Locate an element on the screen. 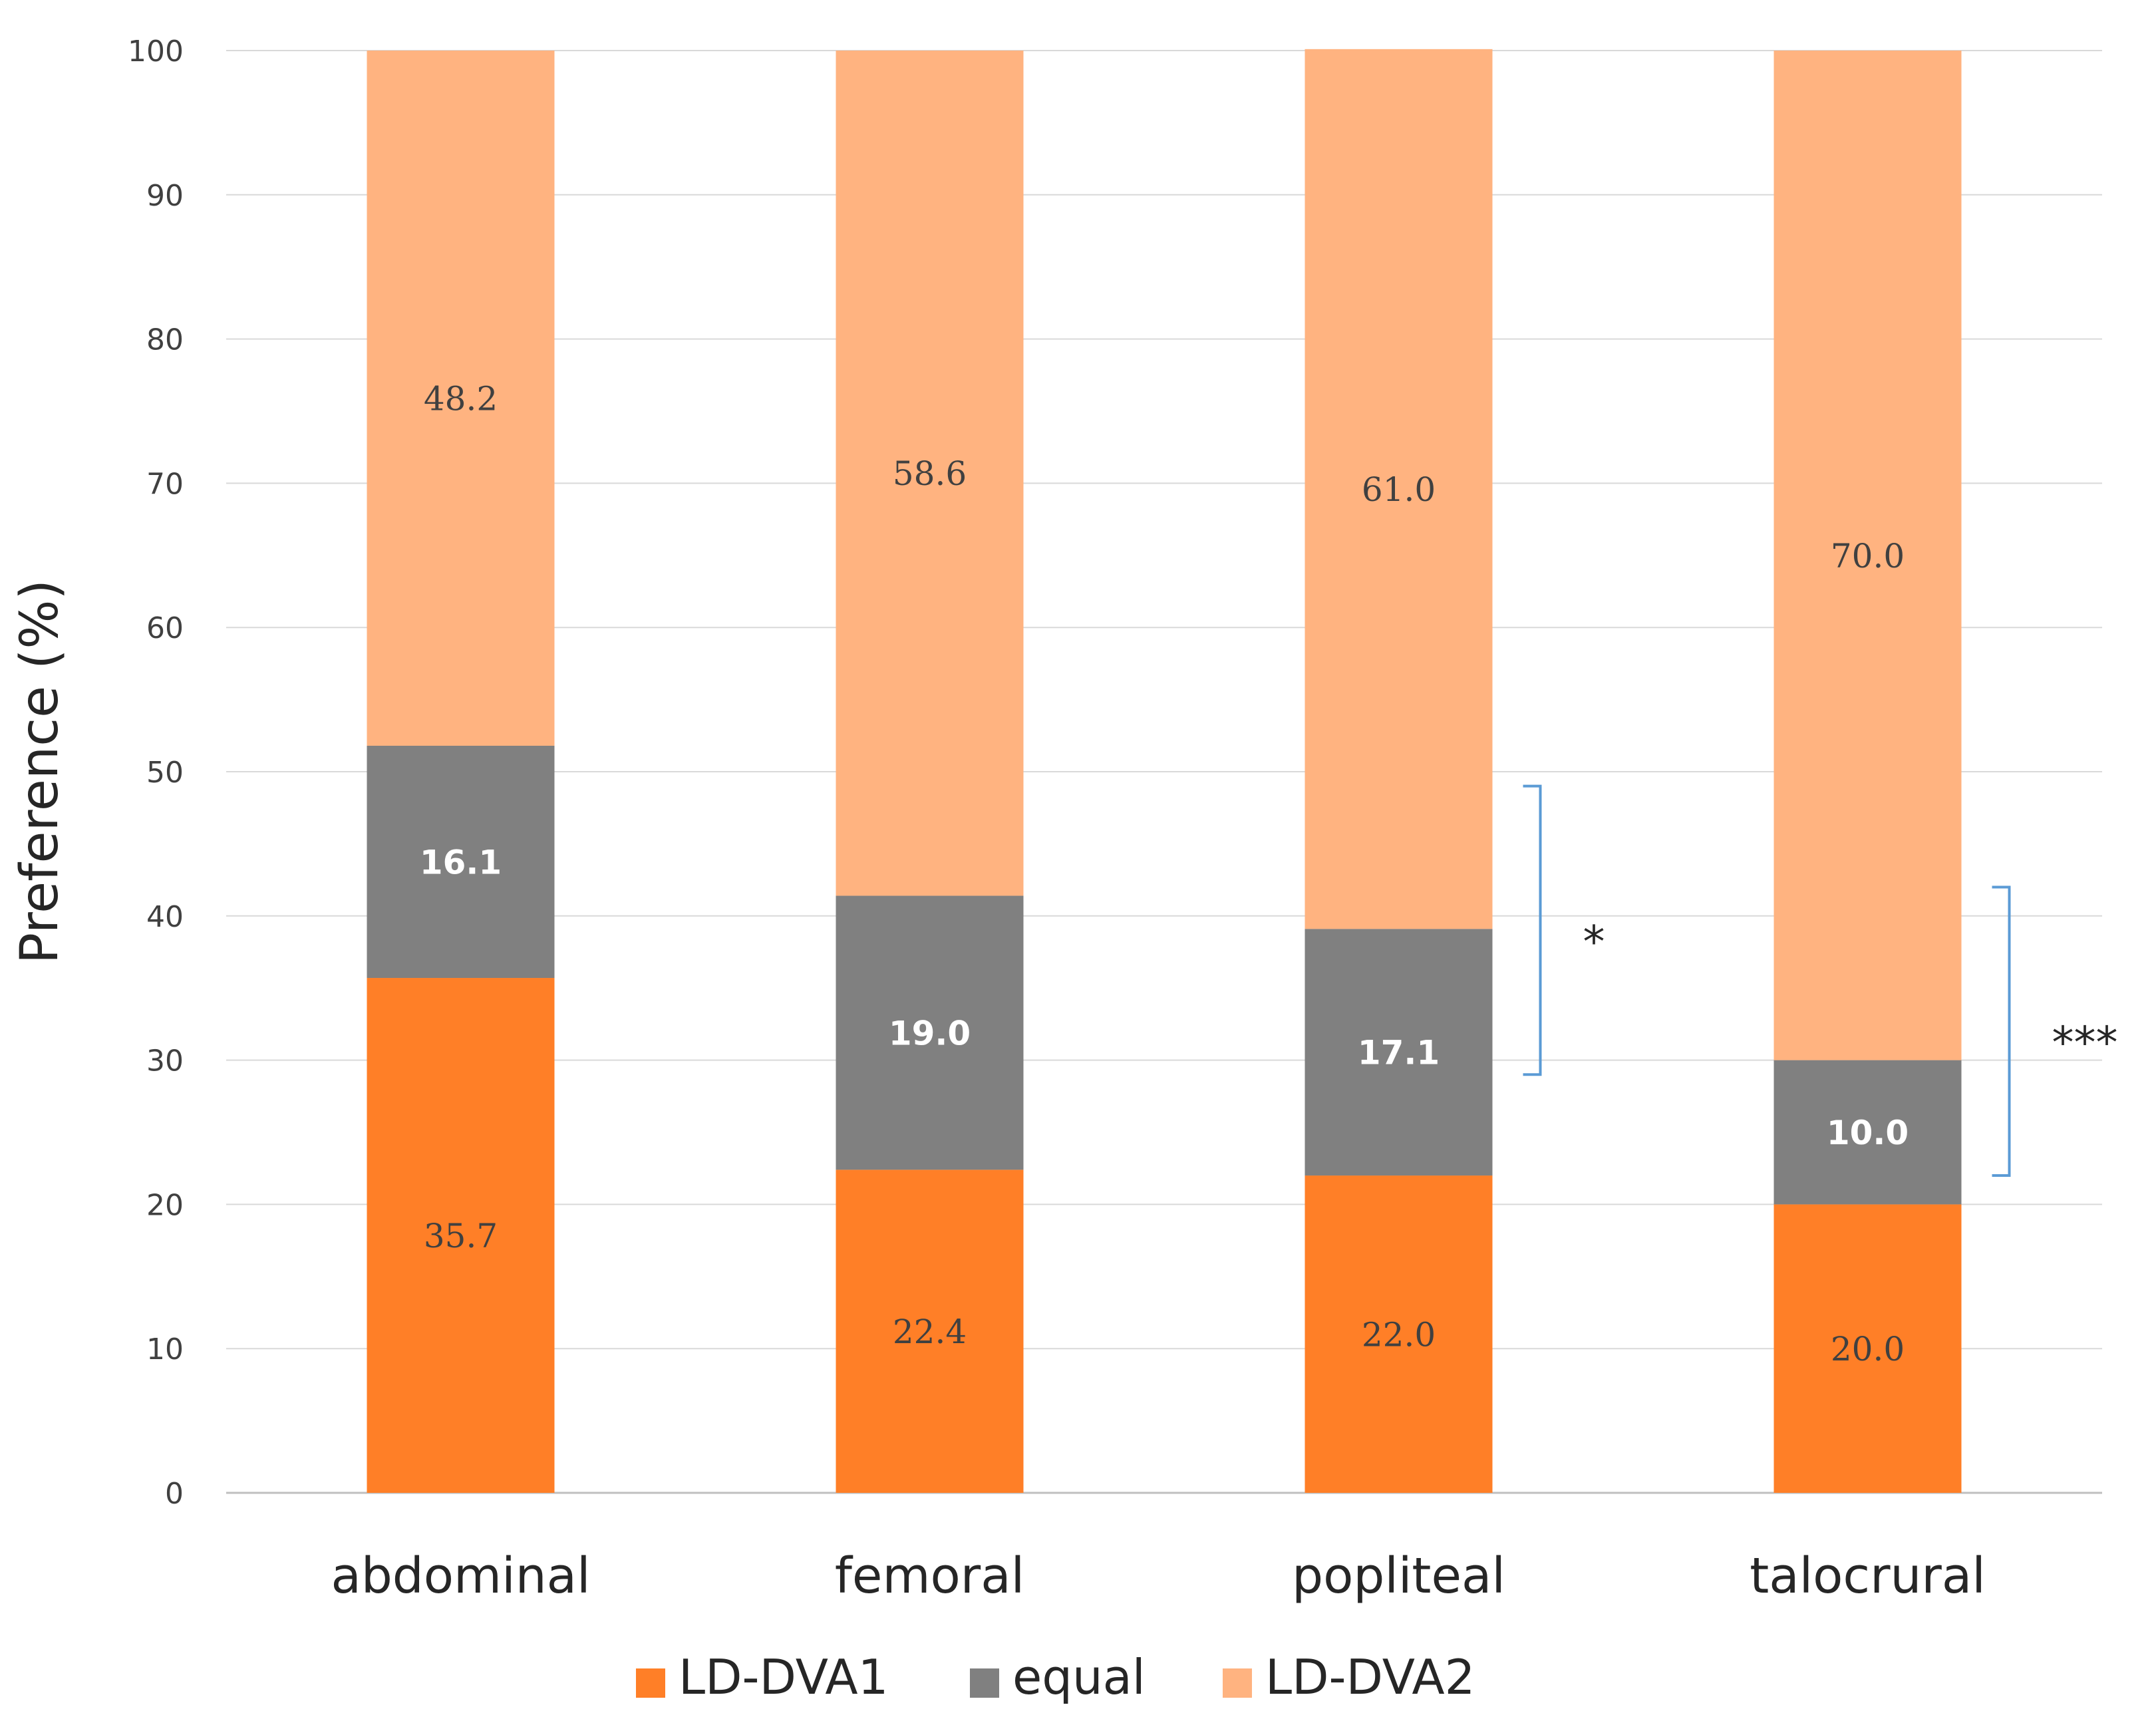  y-tick-label: 50 is located at coordinates (165, 773).